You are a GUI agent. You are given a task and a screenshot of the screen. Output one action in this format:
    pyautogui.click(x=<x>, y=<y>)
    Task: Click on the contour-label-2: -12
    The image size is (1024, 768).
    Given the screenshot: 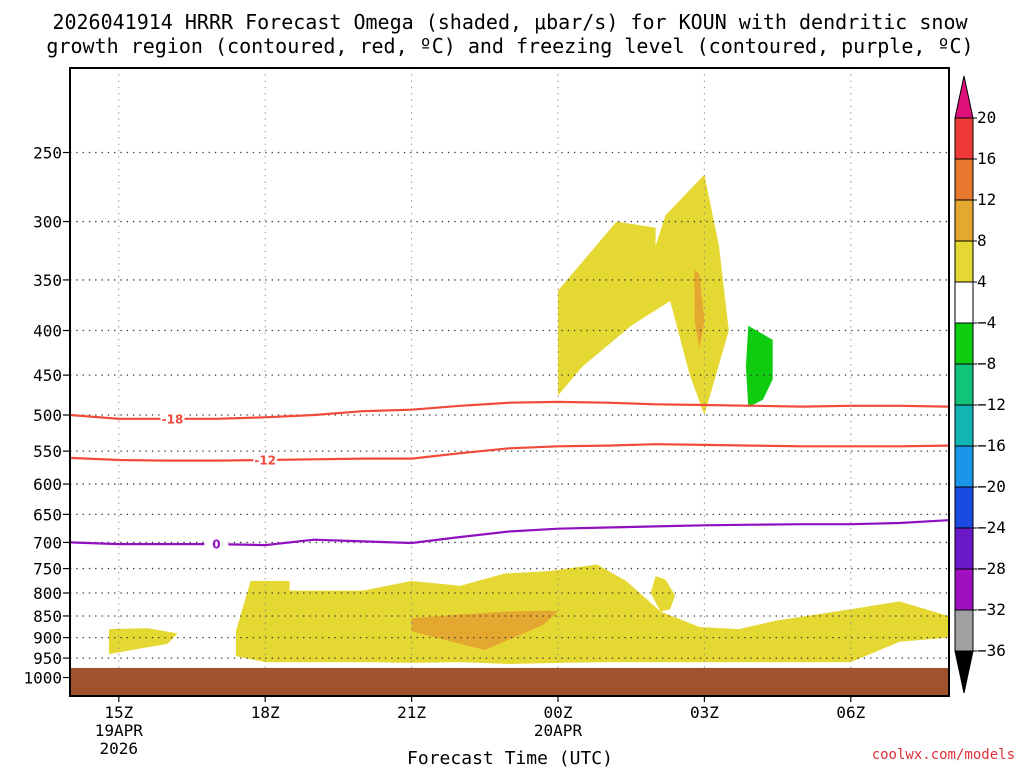 What is the action you would take?
    pyautogui.click(x=265, y=460)
    